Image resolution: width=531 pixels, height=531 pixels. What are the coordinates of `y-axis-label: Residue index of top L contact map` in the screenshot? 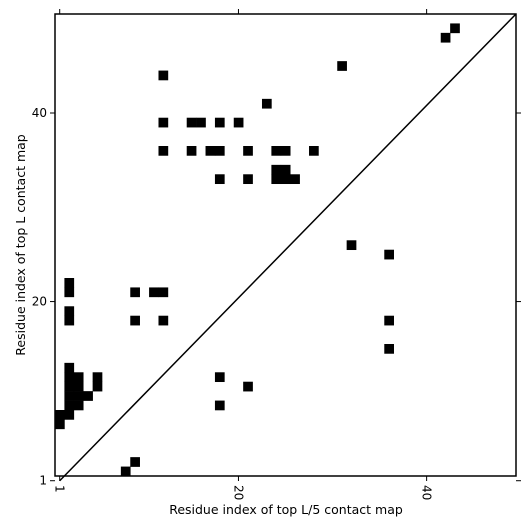 It's located at (20, 244).